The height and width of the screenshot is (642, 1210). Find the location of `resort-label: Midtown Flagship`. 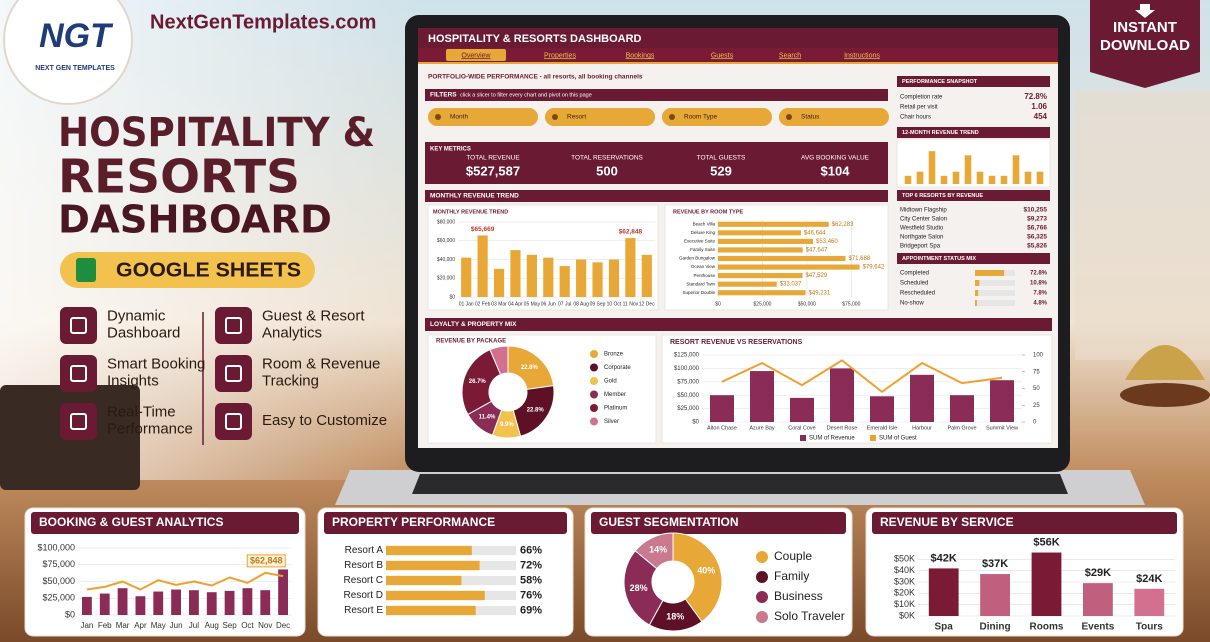

resort-label: Midtown Flagship is located at coordinates (923, 211).